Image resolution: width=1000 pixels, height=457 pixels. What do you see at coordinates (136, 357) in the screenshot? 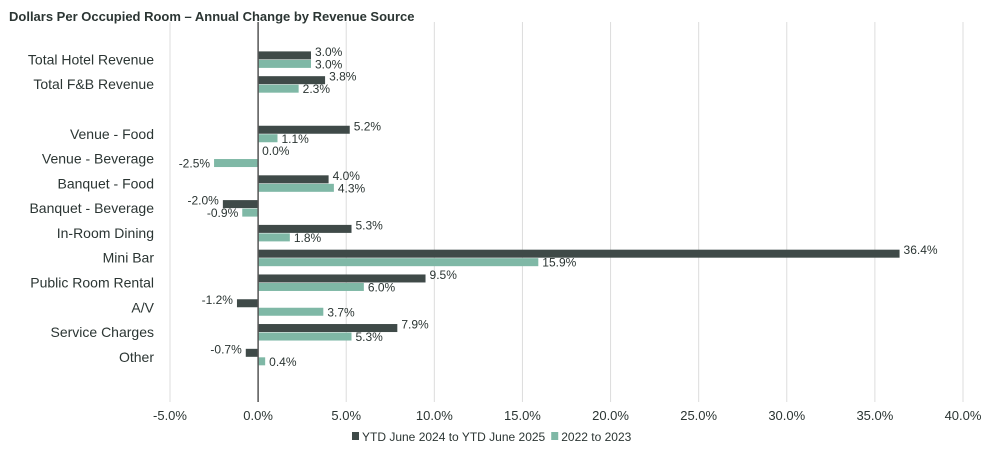
I see `category-label: Other` at bounding box center [136, 357].